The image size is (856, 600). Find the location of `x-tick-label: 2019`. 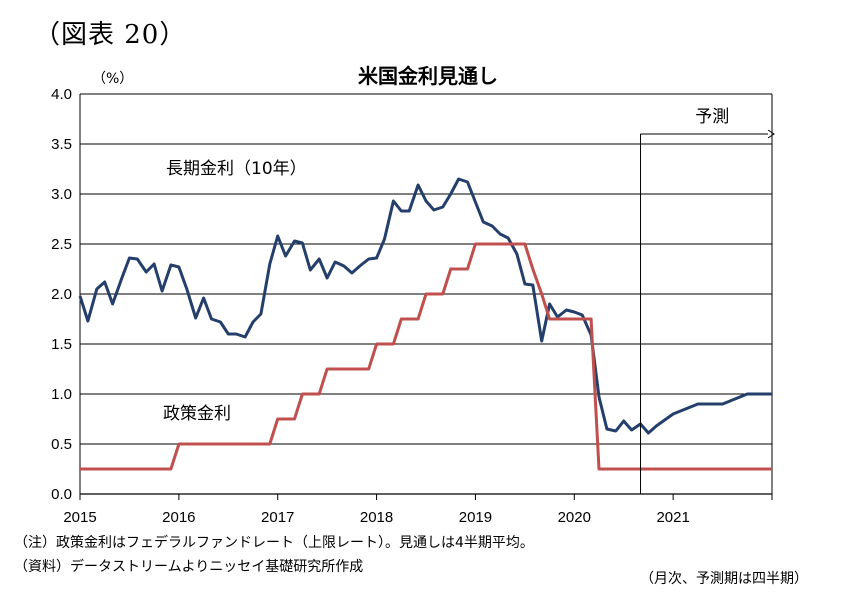

x-tick-label: 2019 is located at coordinates (475, 517).